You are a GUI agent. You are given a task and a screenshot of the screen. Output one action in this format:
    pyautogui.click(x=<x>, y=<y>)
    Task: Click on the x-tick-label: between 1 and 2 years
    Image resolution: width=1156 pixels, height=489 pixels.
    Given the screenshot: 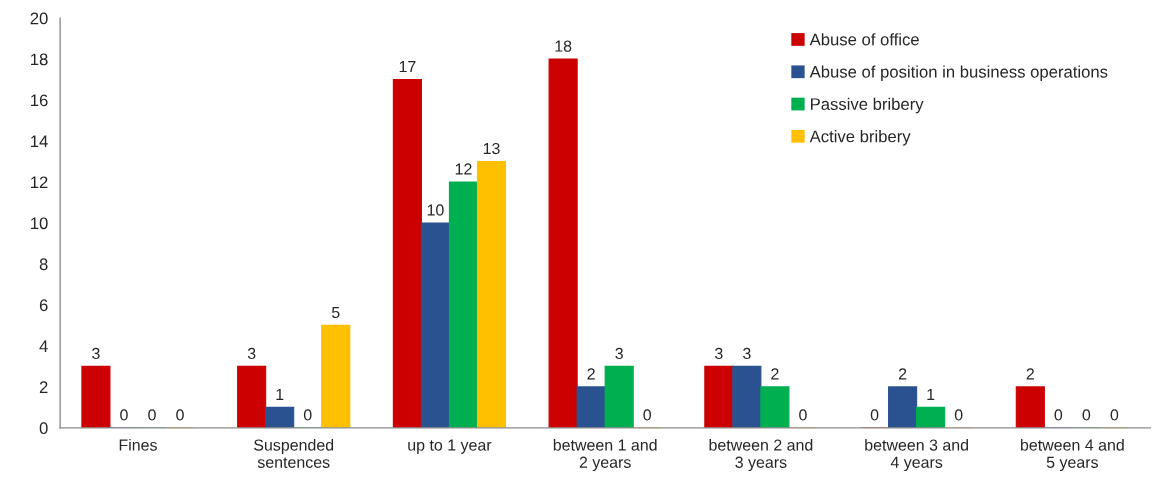 What is the action you would take?
    pyautogui.click(x=605, y=455)
    